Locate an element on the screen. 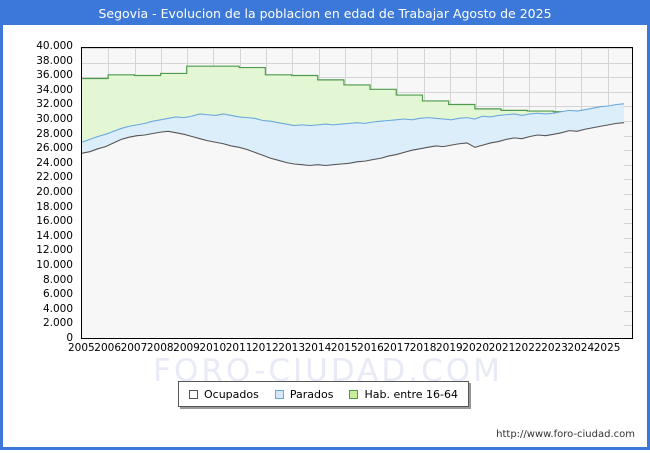 This screenshot has height=453, width=650. y-axis-tick-label: 38.000 is located at coordinates (54, 60).